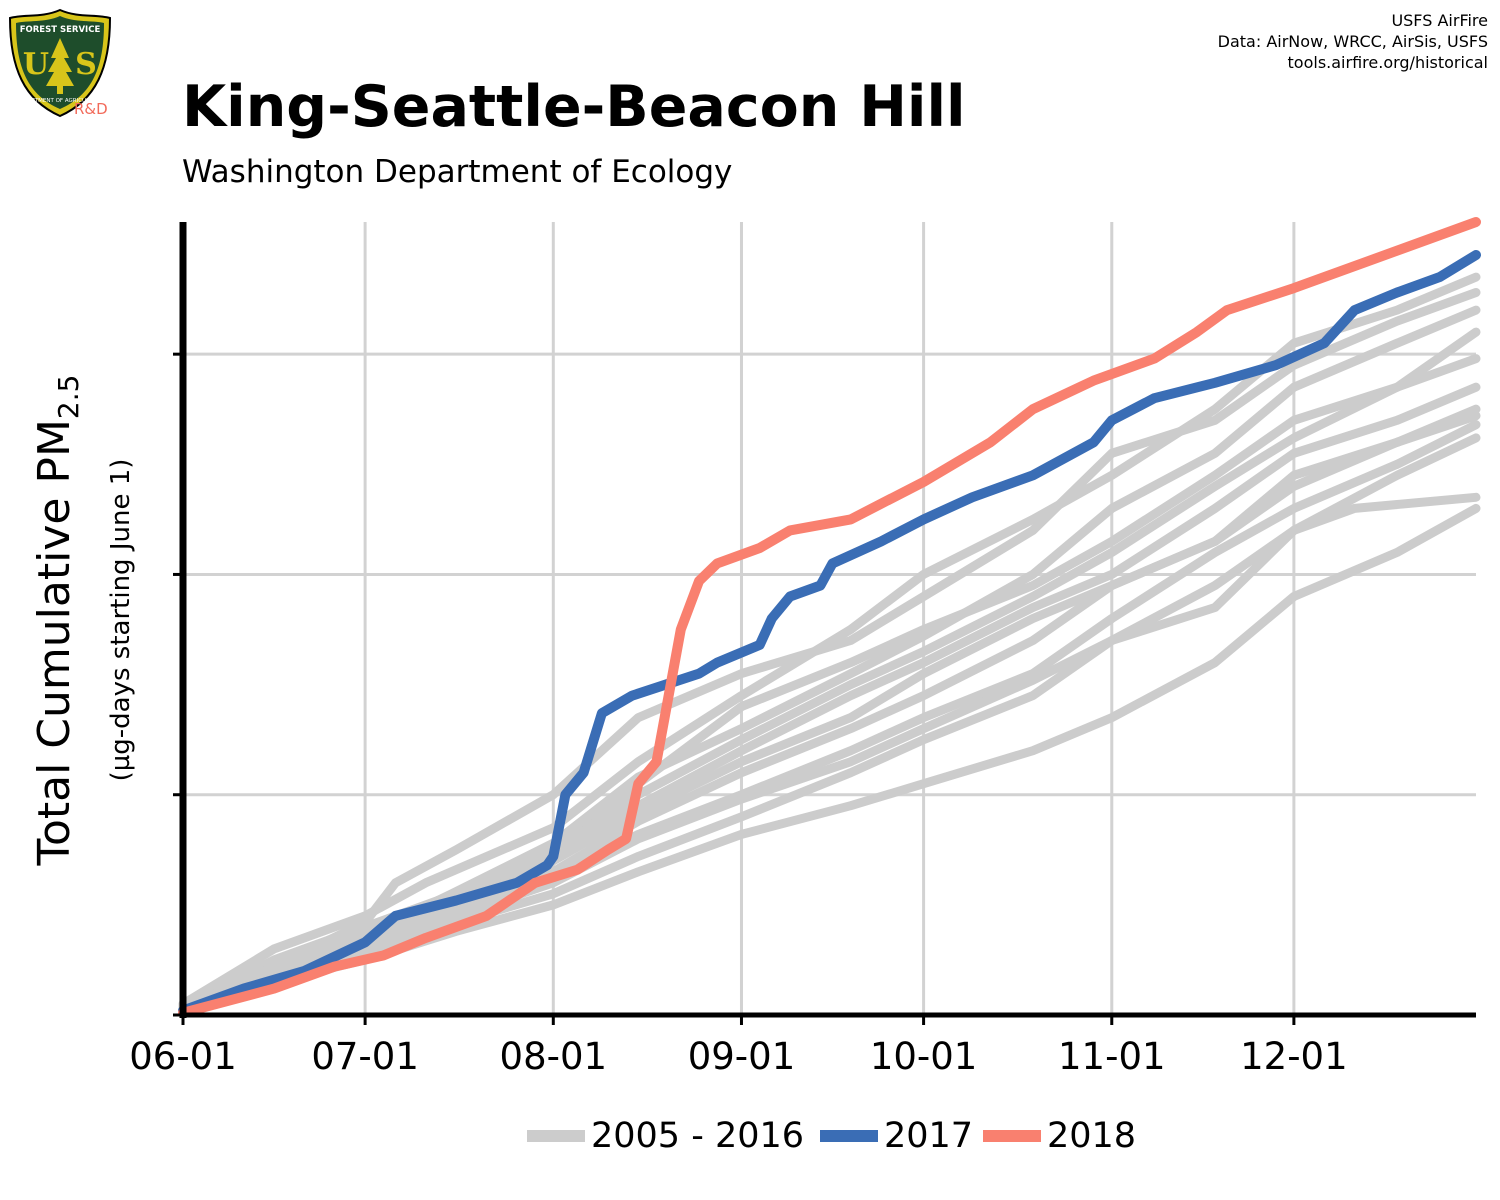 The width and height of the screenshot is (1500, 1200). Describe the element at coordinates (36, 64) in the screenshot. I see `logo-letter-u: U` at that location.